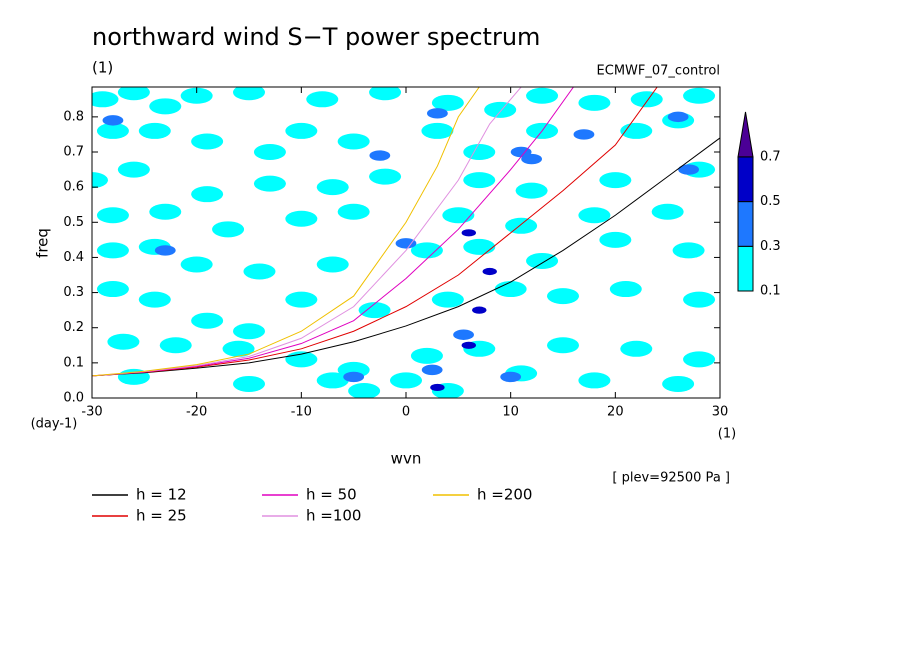 The image size is (904, 654). What do you see at coordinates (406, 412) in the screenshot?
I see `x-tick-label: 0` at bounding box center [406, 412].